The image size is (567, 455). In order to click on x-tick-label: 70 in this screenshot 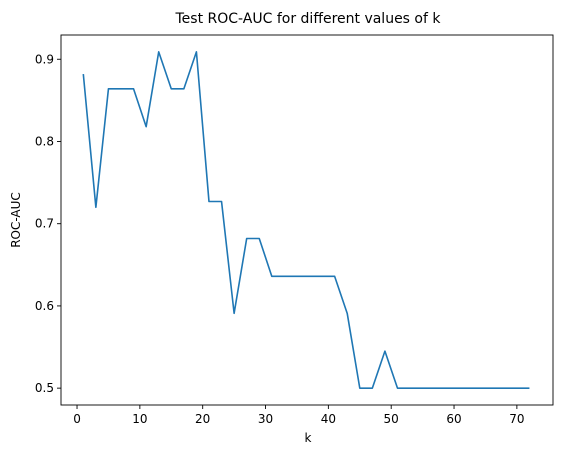, I will do `click(516, 419)`.